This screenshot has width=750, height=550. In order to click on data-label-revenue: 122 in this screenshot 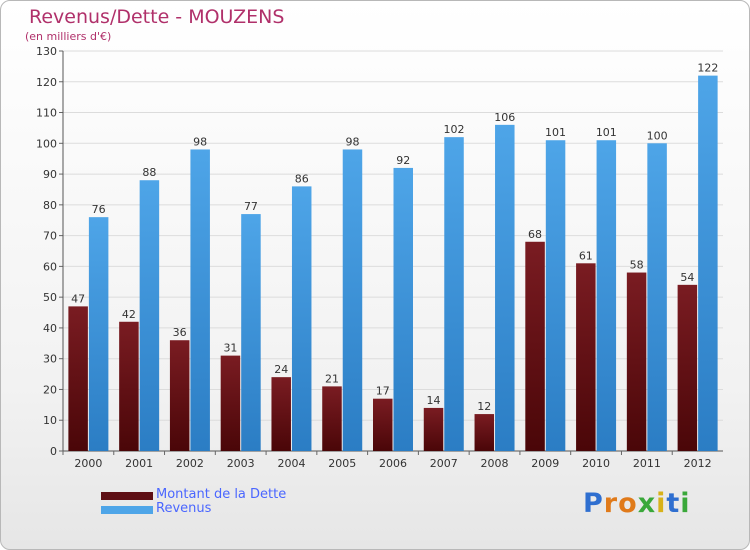, I will do `click(707, 68)`.